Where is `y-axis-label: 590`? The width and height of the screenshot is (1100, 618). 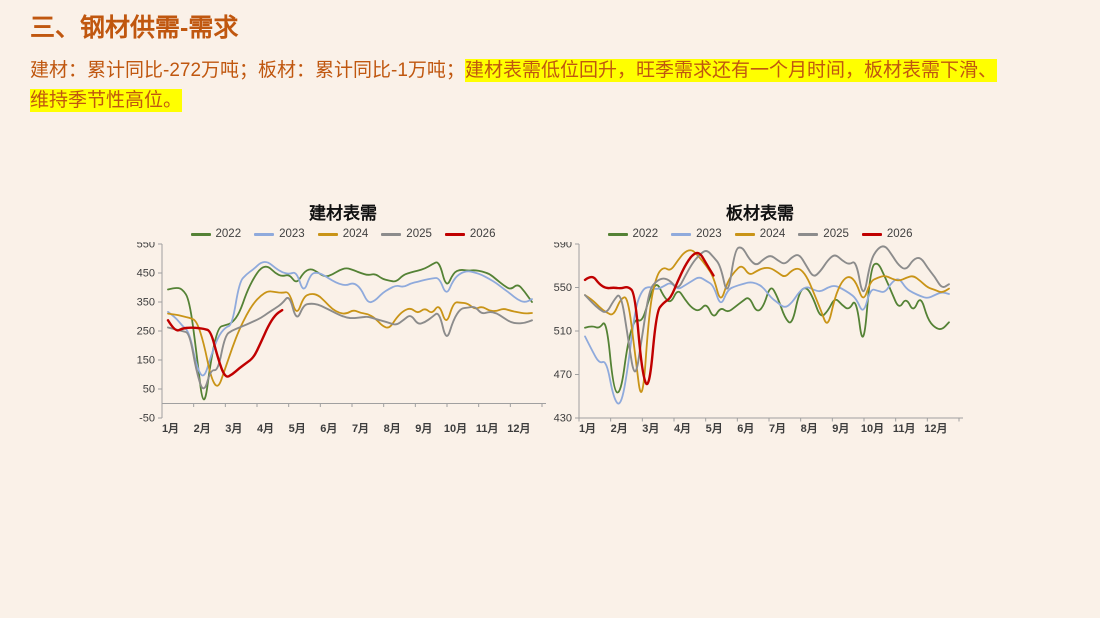
y-axis-label: 590 is located at coordinates (563, 246).